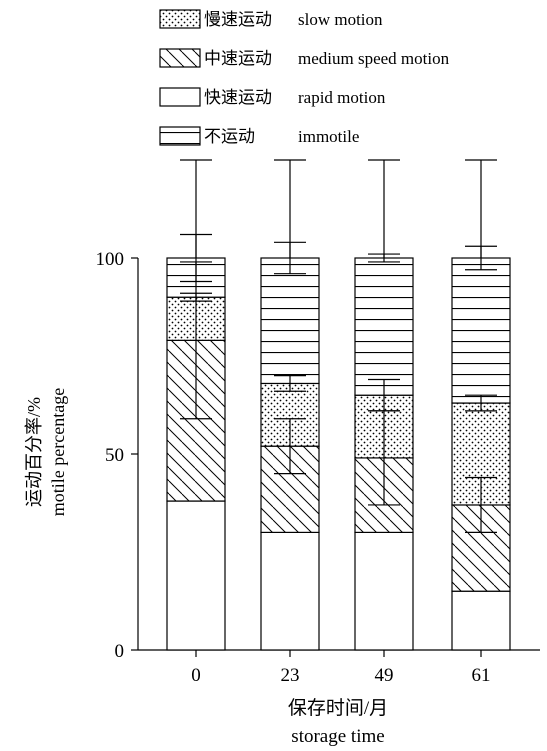 Image resolution: width=547 pixels, height=751 pixels. What do you see at coordinates (341, 668) in the screenshot?
I see `x-ticks: 0 23 49 61` at bounding box center [341, 668].